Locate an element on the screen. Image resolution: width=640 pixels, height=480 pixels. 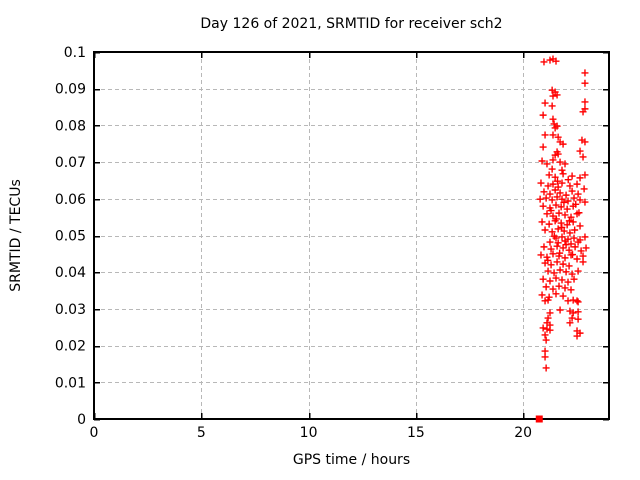
y-tick-label: 0.08 is located at coordinates (70, 126).